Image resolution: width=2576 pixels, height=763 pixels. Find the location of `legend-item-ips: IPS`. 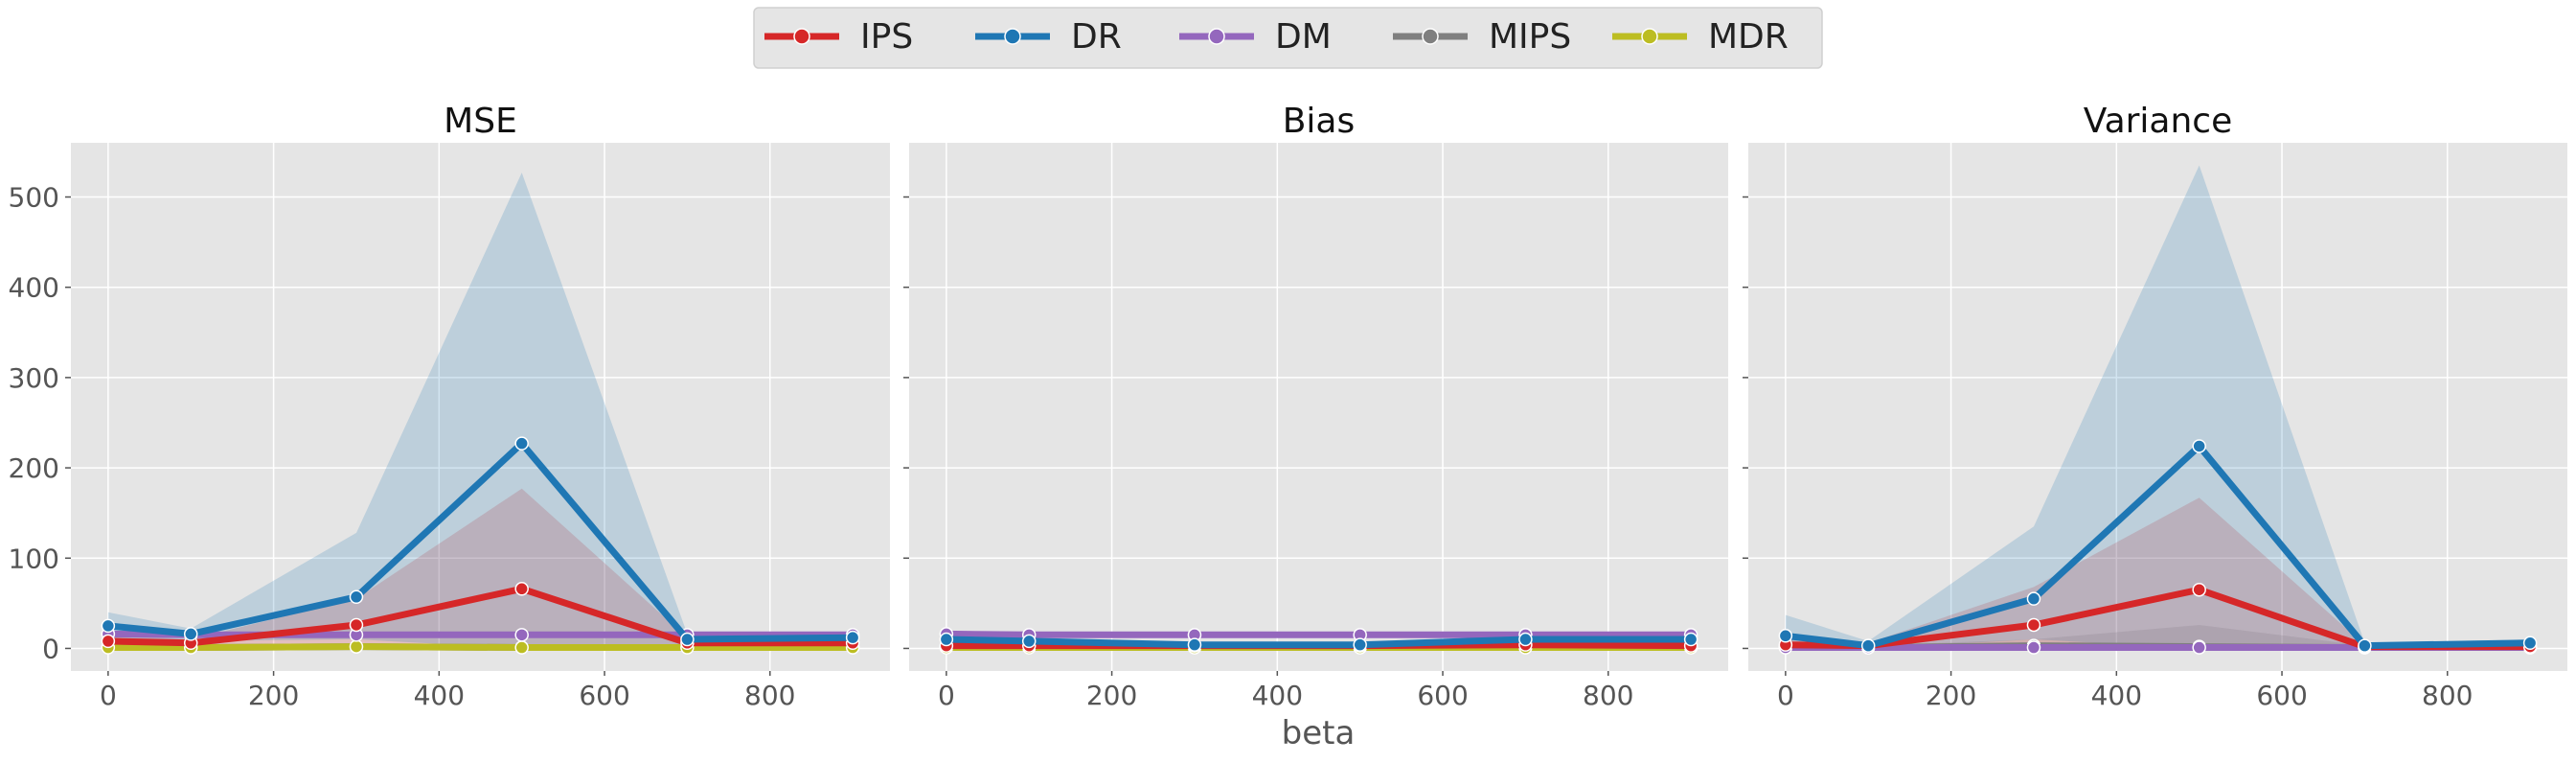

legend-item-ips: IPS is located at coordinates (838, 37).